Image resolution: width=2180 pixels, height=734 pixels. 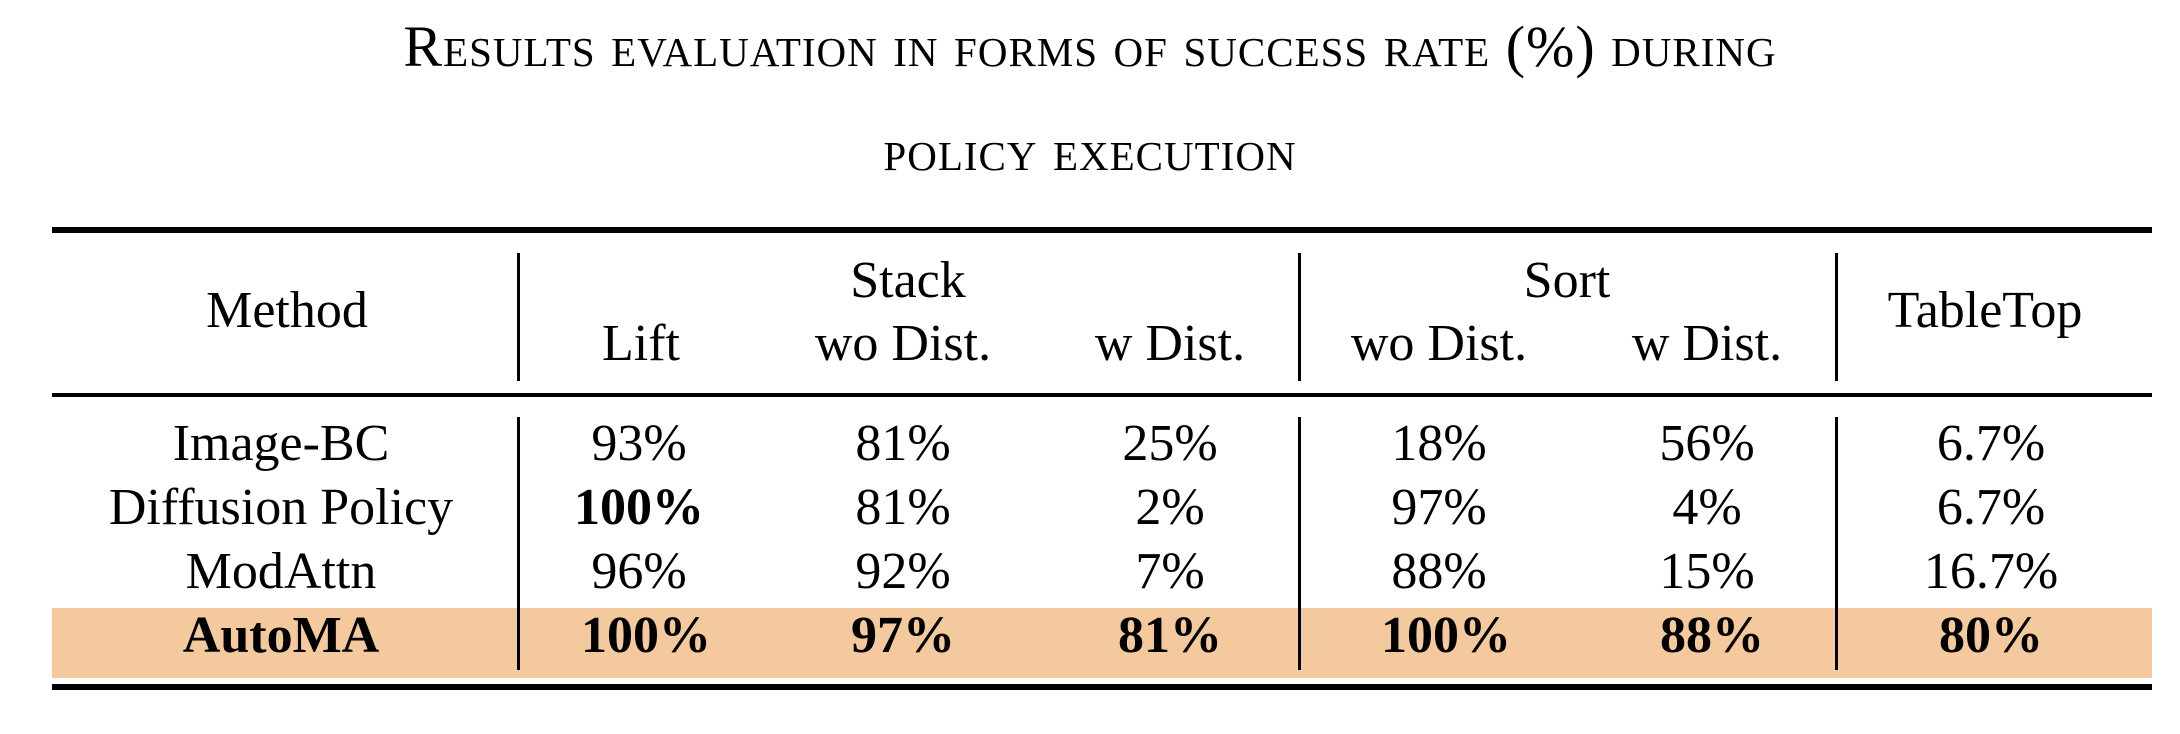 What do you see at coordinates (1170, 507) in the screenshot?
I see `table-cell-stack-w: 2%` at bounding box center [1170, 507].